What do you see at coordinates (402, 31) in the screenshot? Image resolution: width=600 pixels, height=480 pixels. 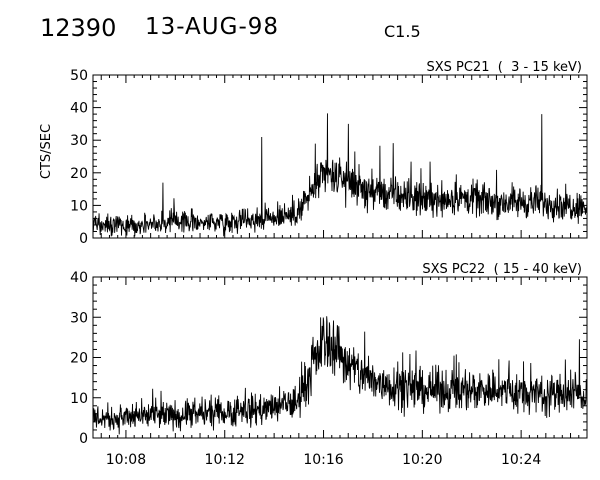 I see `flare-class: C1.5` at bounding box center [402, 31].